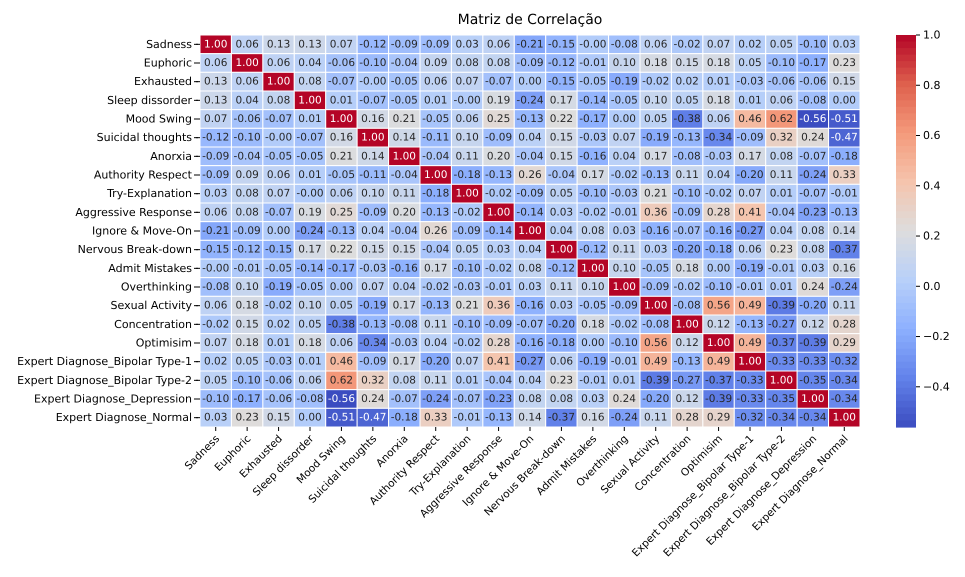 The width and height of the screenshot is (965, 577). What do you see at coordinates (104, 361) in the screenshot?
I see `y-tick-label: Expert Diagnose_Bipolar Type-1` at bounding box center [104, 361].